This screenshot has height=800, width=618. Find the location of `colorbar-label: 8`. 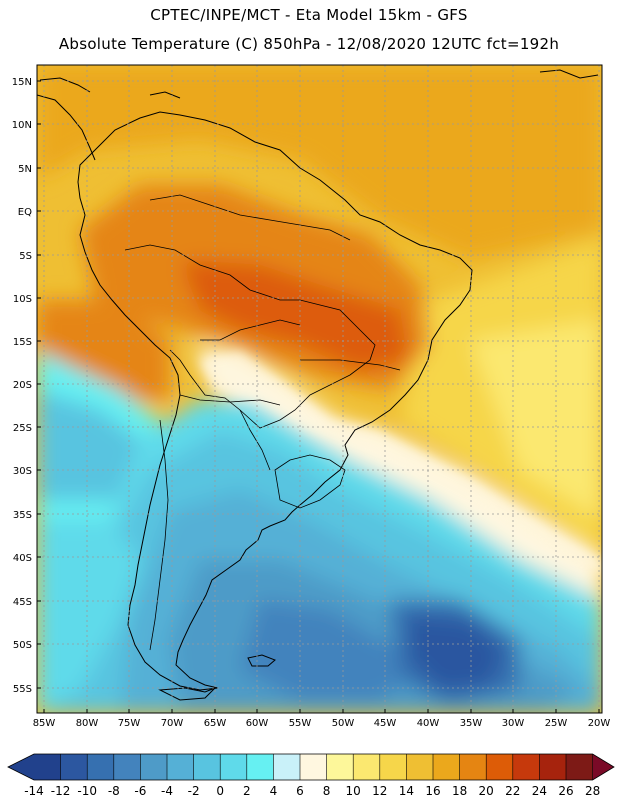

colorbar-label: 8 is located at coordinates (327, 791).